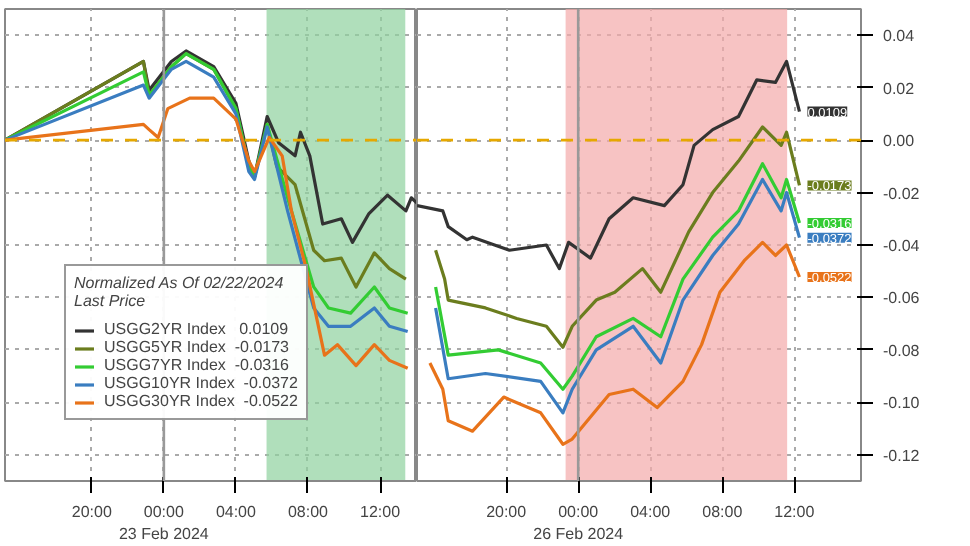 This screenshot has width=970, height=546. I want to click on y-tick-label: 0.00, so click(899, 141).